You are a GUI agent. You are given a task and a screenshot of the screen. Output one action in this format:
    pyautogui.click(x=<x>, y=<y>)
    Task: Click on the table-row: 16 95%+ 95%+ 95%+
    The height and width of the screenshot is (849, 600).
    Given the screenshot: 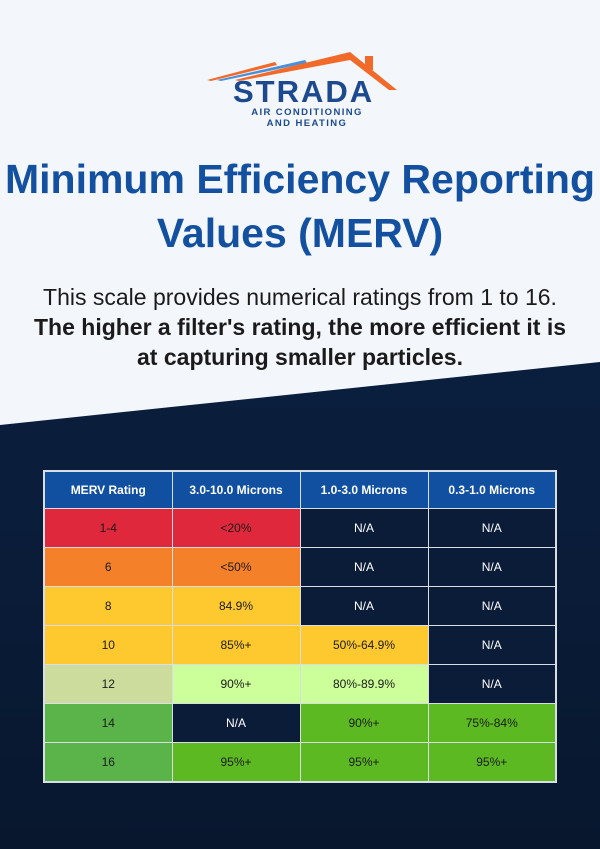 What is the action you would take?
    pyautogui.click(x=300, y=762)
    